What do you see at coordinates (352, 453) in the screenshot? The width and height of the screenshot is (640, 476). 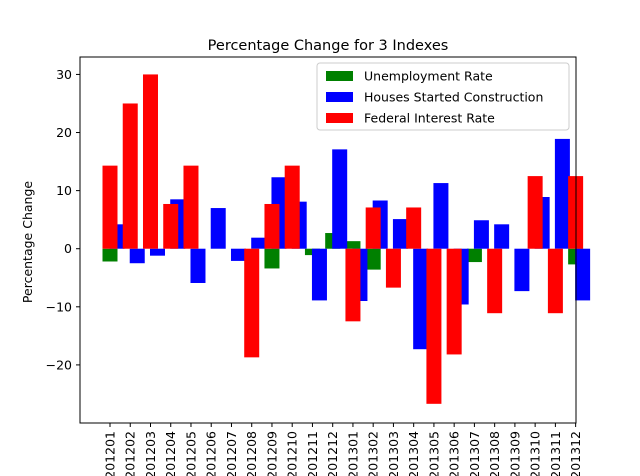 I see `x-tick-label: 201301` at bounding box center [352, 453].